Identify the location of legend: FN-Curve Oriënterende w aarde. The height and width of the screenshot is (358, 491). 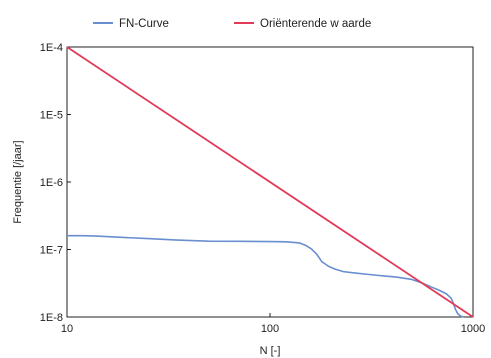
(232, 24).